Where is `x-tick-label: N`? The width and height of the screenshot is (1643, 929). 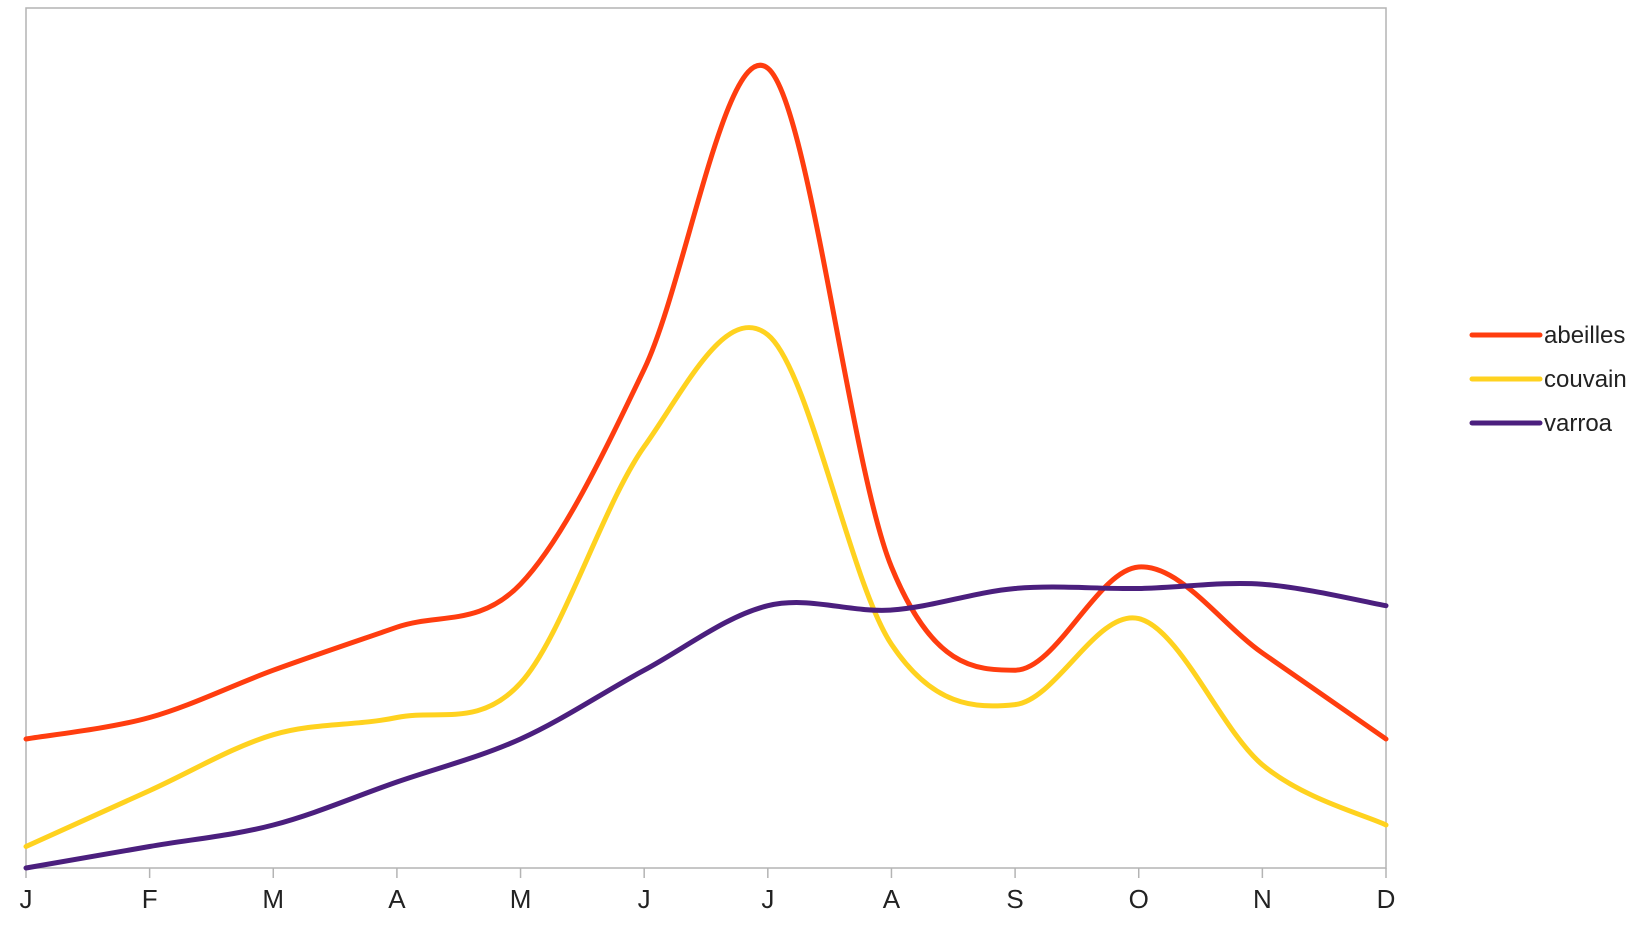
x-tick-label: N is located at coordinates (1262, 899).